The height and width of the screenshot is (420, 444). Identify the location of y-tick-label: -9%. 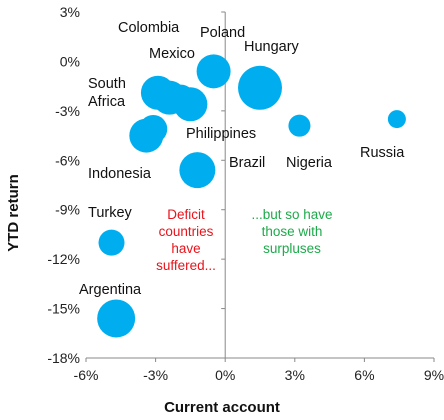
(67, 210).